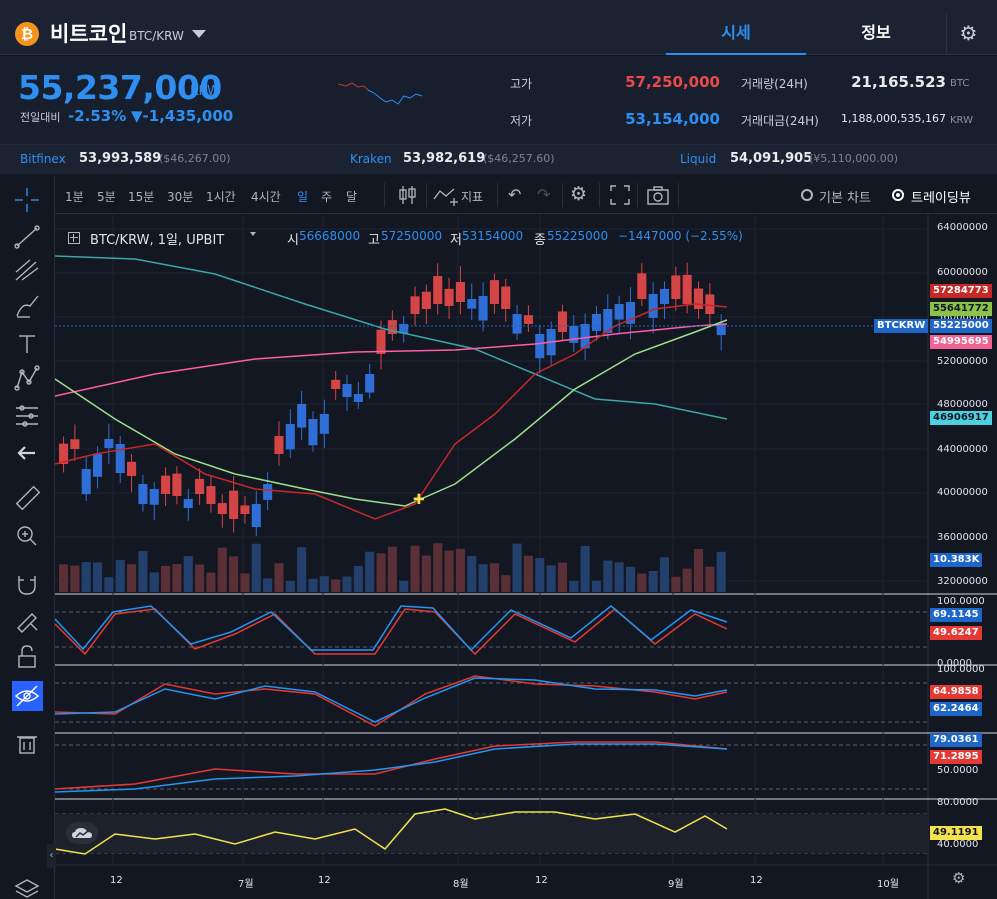  What do you see at coordinates (898, 195) in the screenshot?
I see `tradingview-radio` at bounding box center [898, 195].